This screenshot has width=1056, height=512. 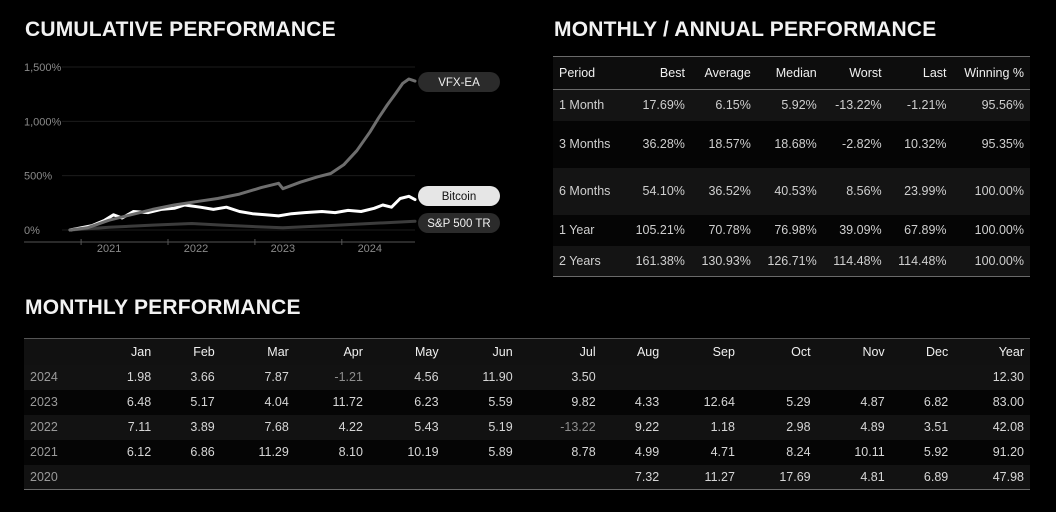 I want to click on column-header: Last, so click(x=920, y=73).